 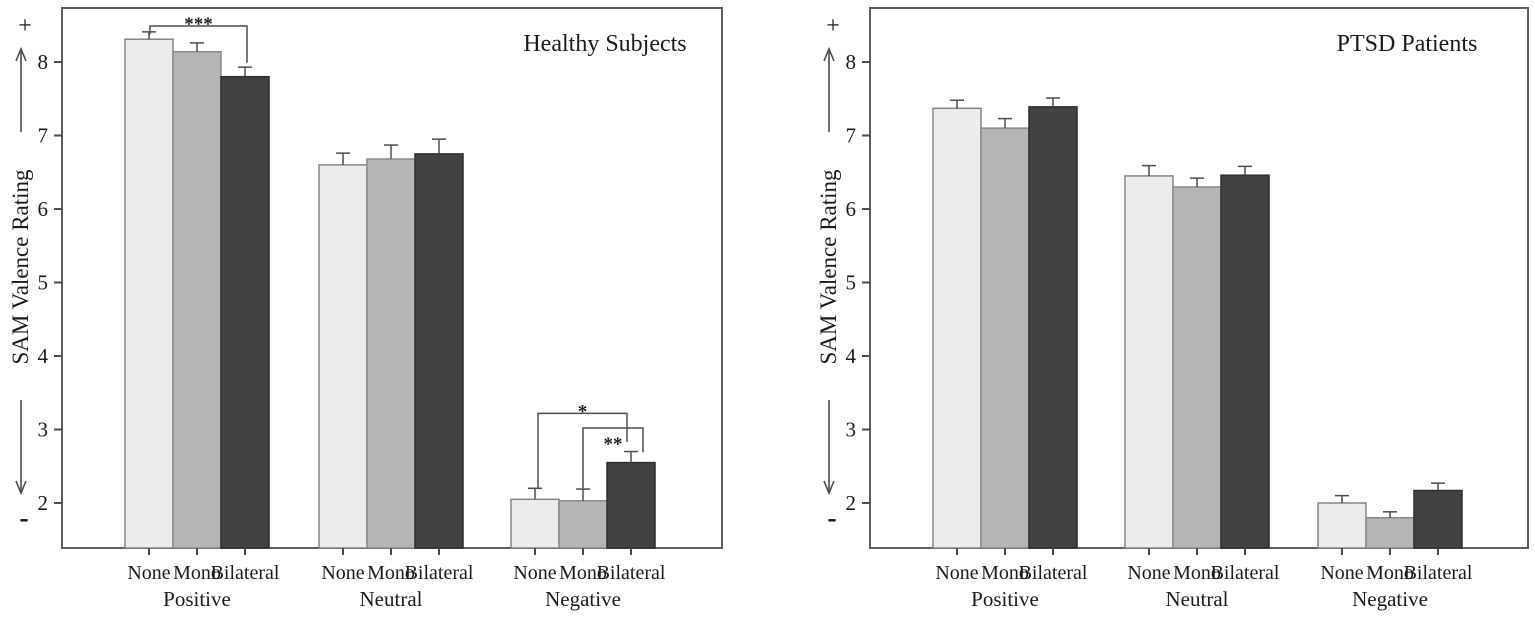 I want to click on significance-label: **, so click(x=613, y=444).